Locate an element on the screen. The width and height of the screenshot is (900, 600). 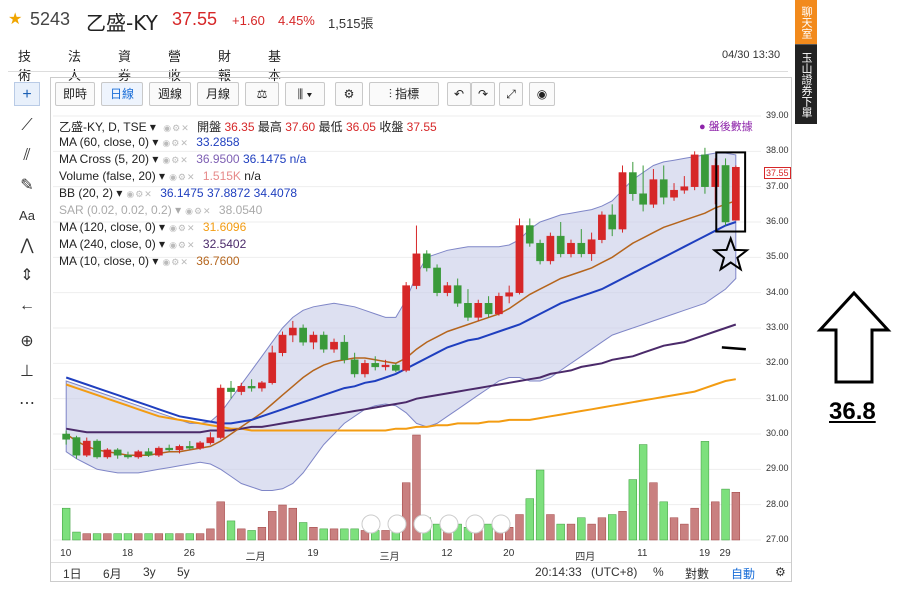
zoom-icon: ⊕ is located at coordinates (27, 341).